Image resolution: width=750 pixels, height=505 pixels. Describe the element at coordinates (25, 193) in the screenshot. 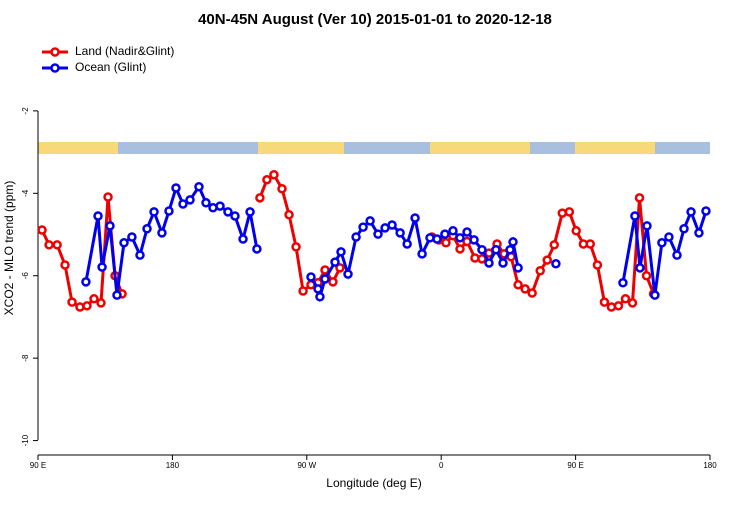

I see `y-tick-label: -4` at that location.